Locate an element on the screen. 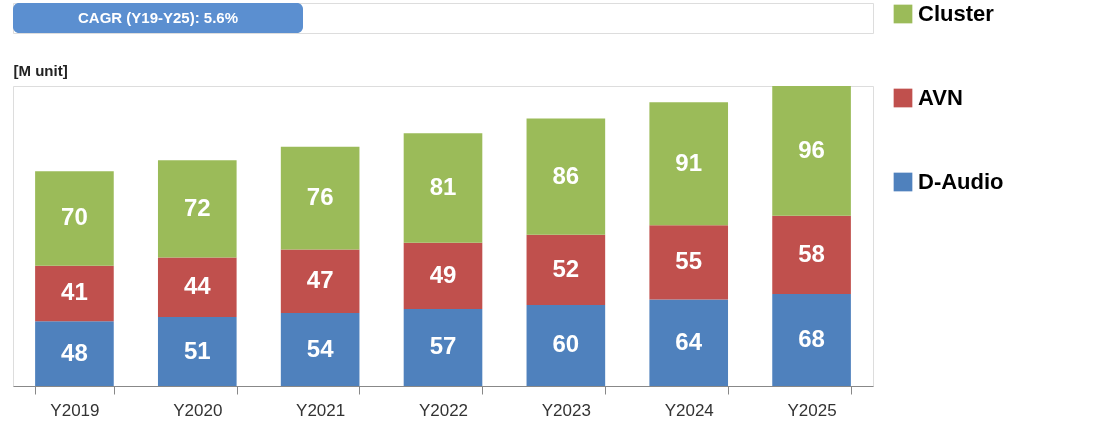  chart-title: CAGR (Y19-Y25): 5.6% is located at coordinates (158, 17).